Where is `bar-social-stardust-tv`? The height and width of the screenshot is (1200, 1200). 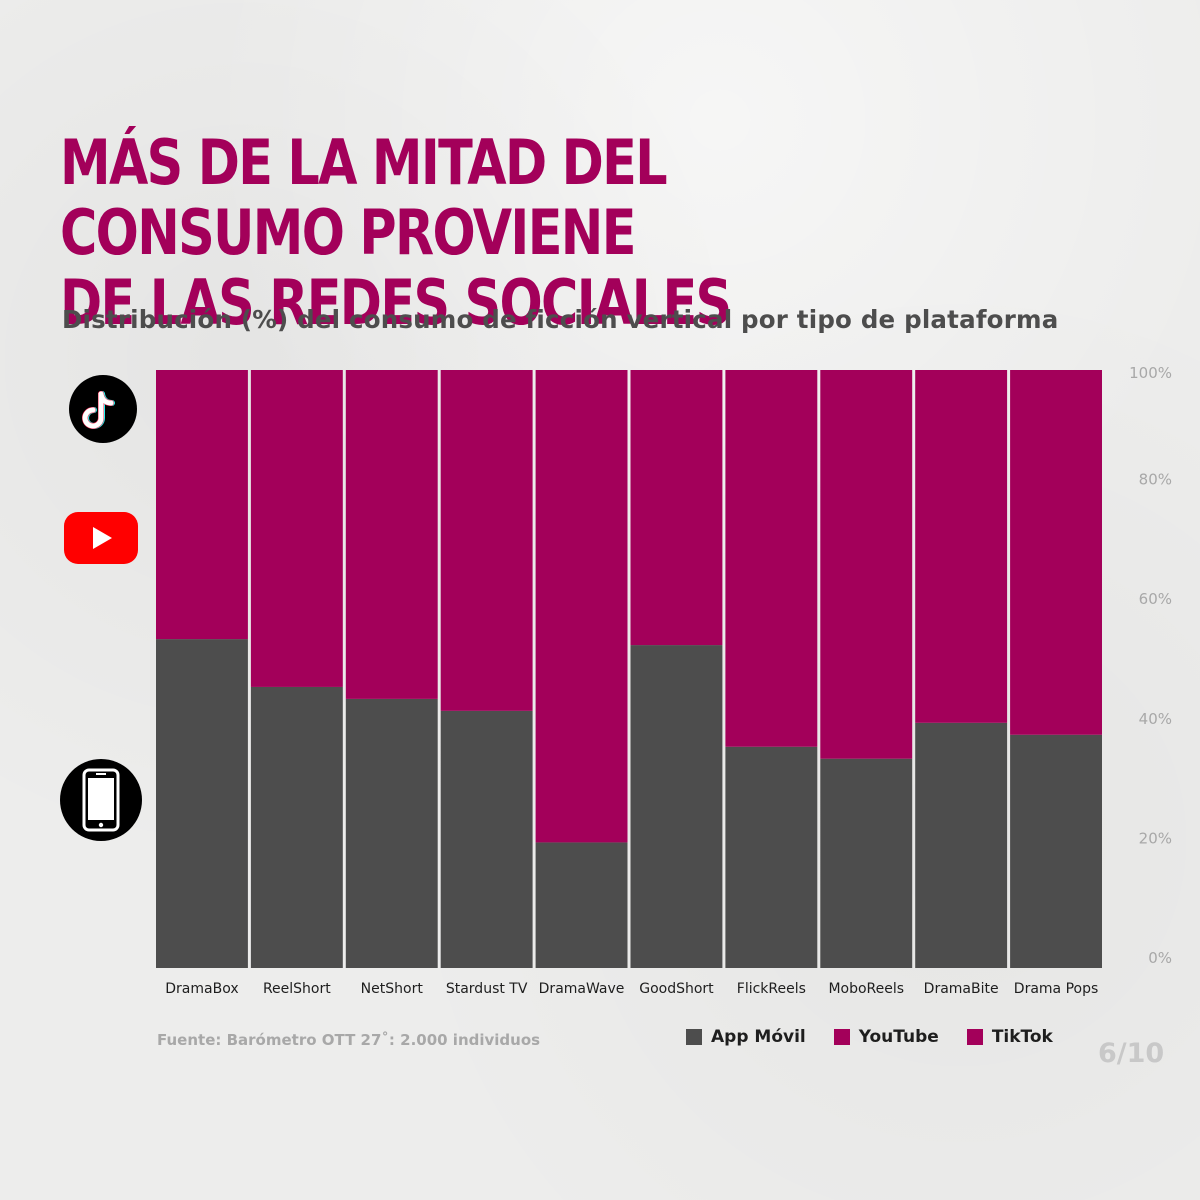
bar-social-stardust-tv is located at coordinates (486, 540).